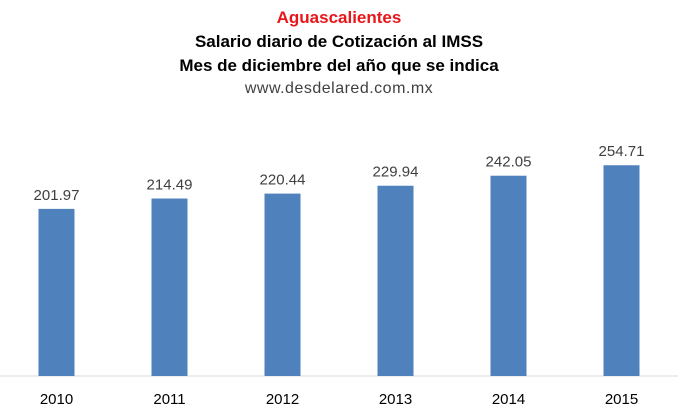  I want to click on data-label-2013: 229.94, so click(396, 172).